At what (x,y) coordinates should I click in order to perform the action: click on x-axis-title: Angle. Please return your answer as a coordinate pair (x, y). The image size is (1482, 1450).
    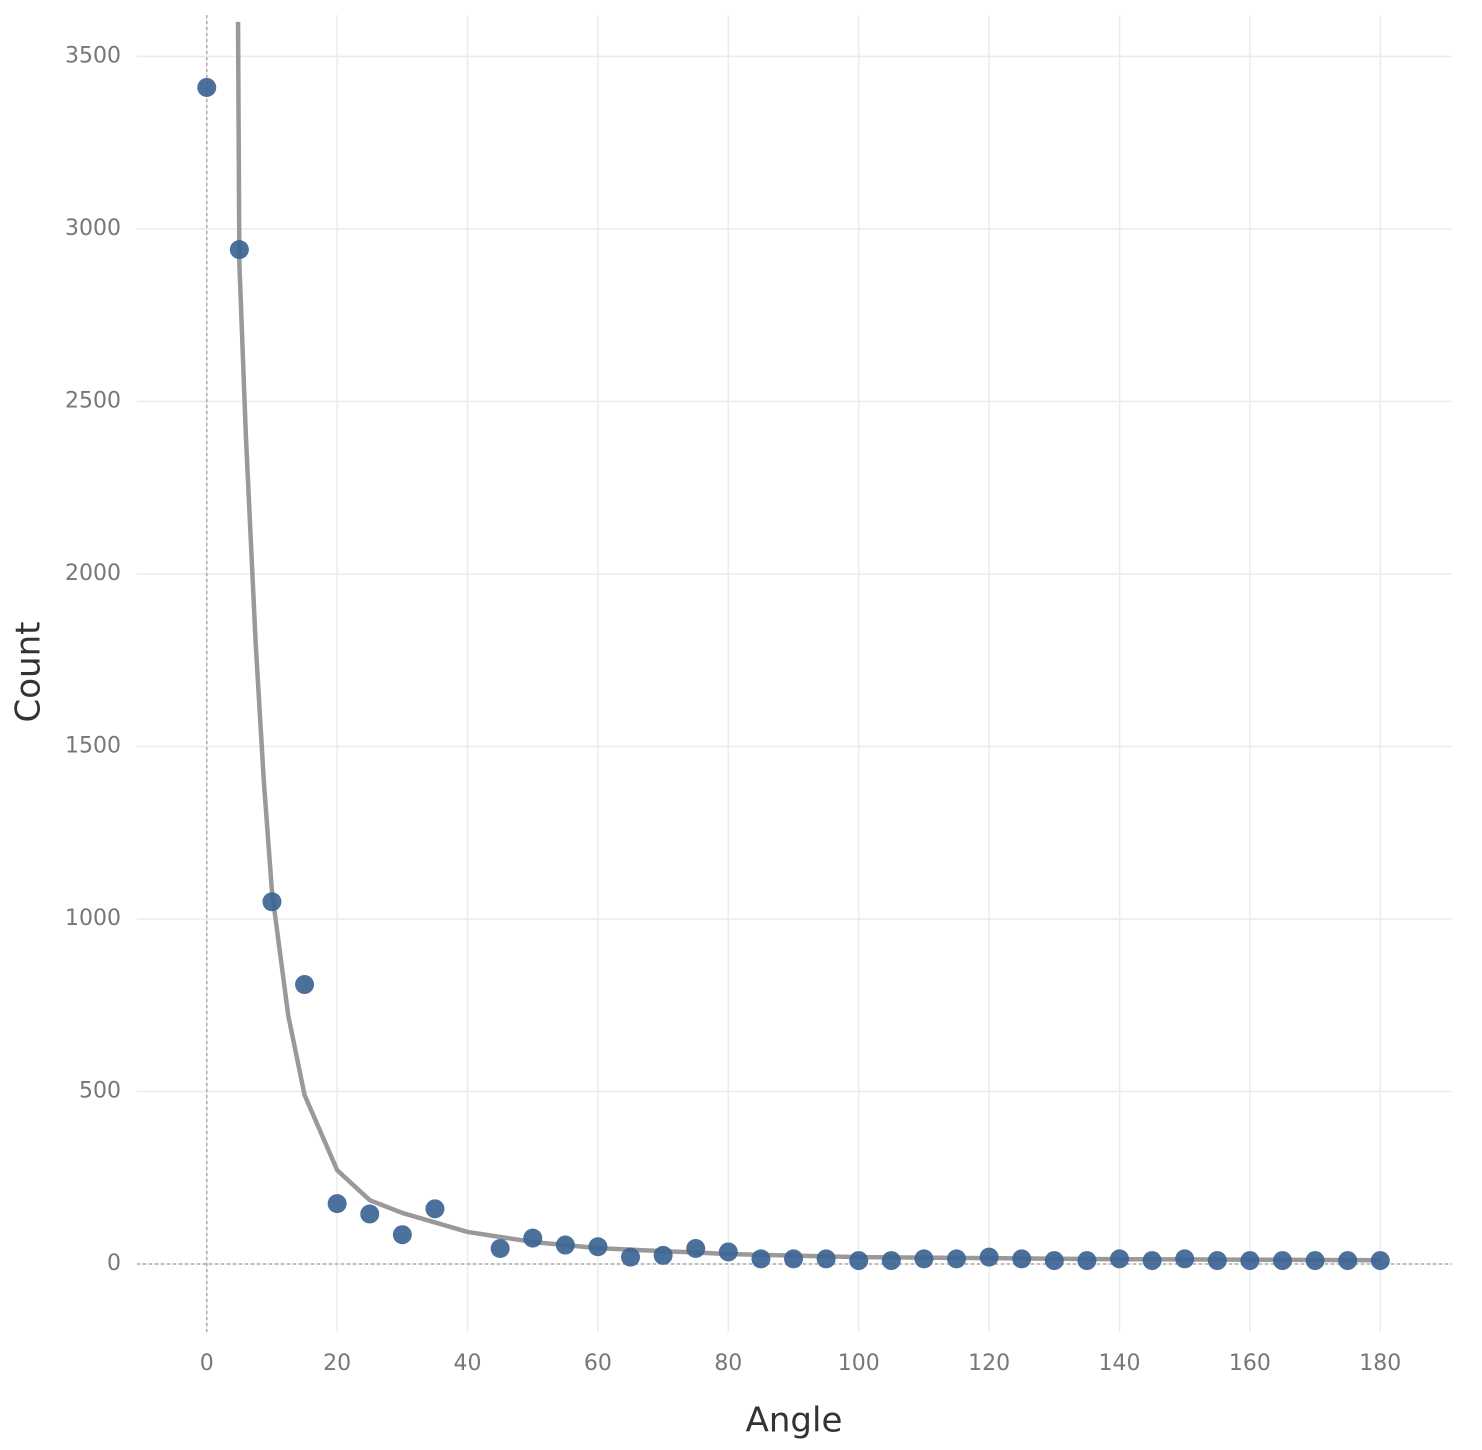
    Looking at the image, I should click on (794, 1421).